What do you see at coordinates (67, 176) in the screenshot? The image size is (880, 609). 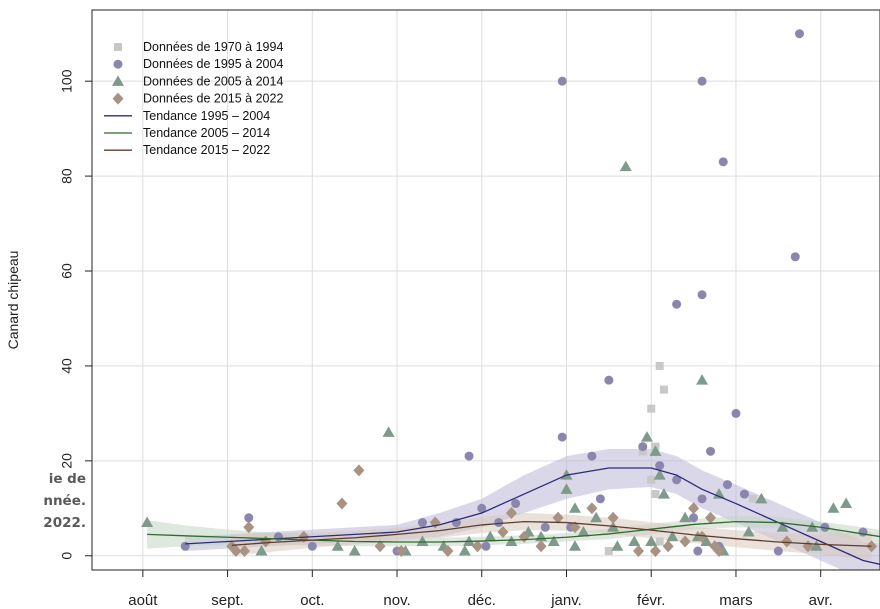 I see `y-tick-label: 80` at bounding box center [67, 176].